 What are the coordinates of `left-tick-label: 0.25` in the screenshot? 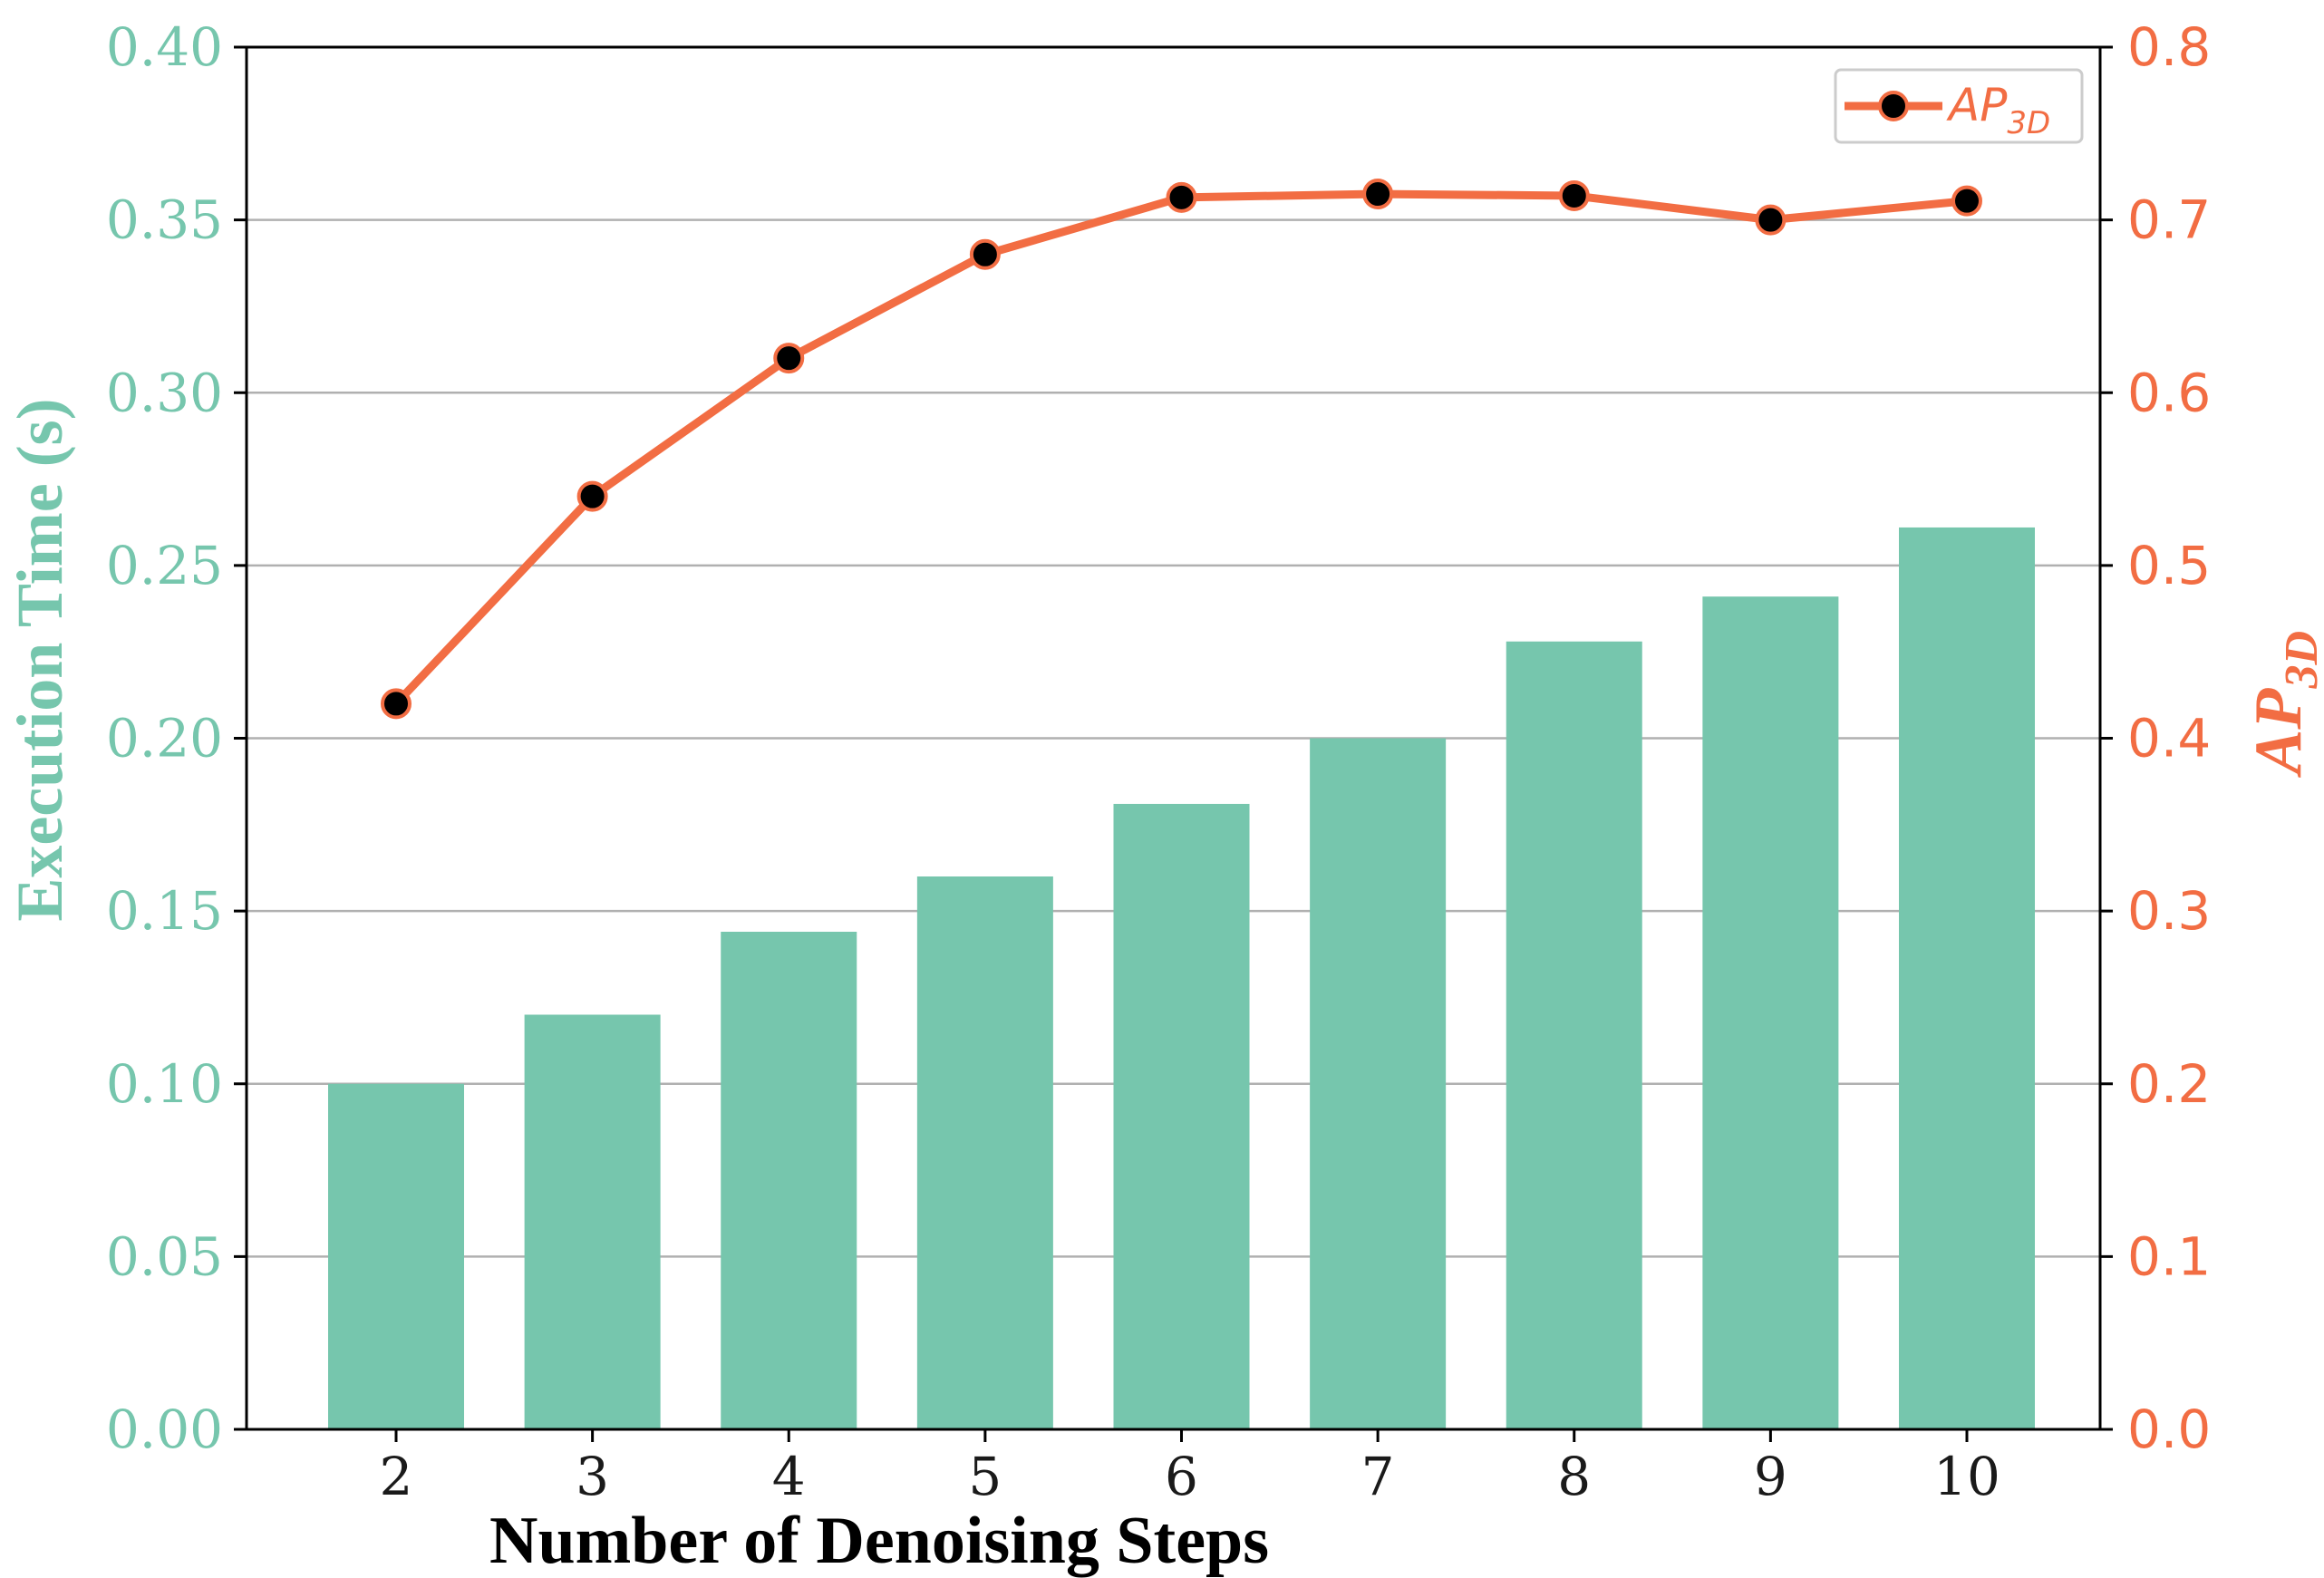 It's located at (164, 565).